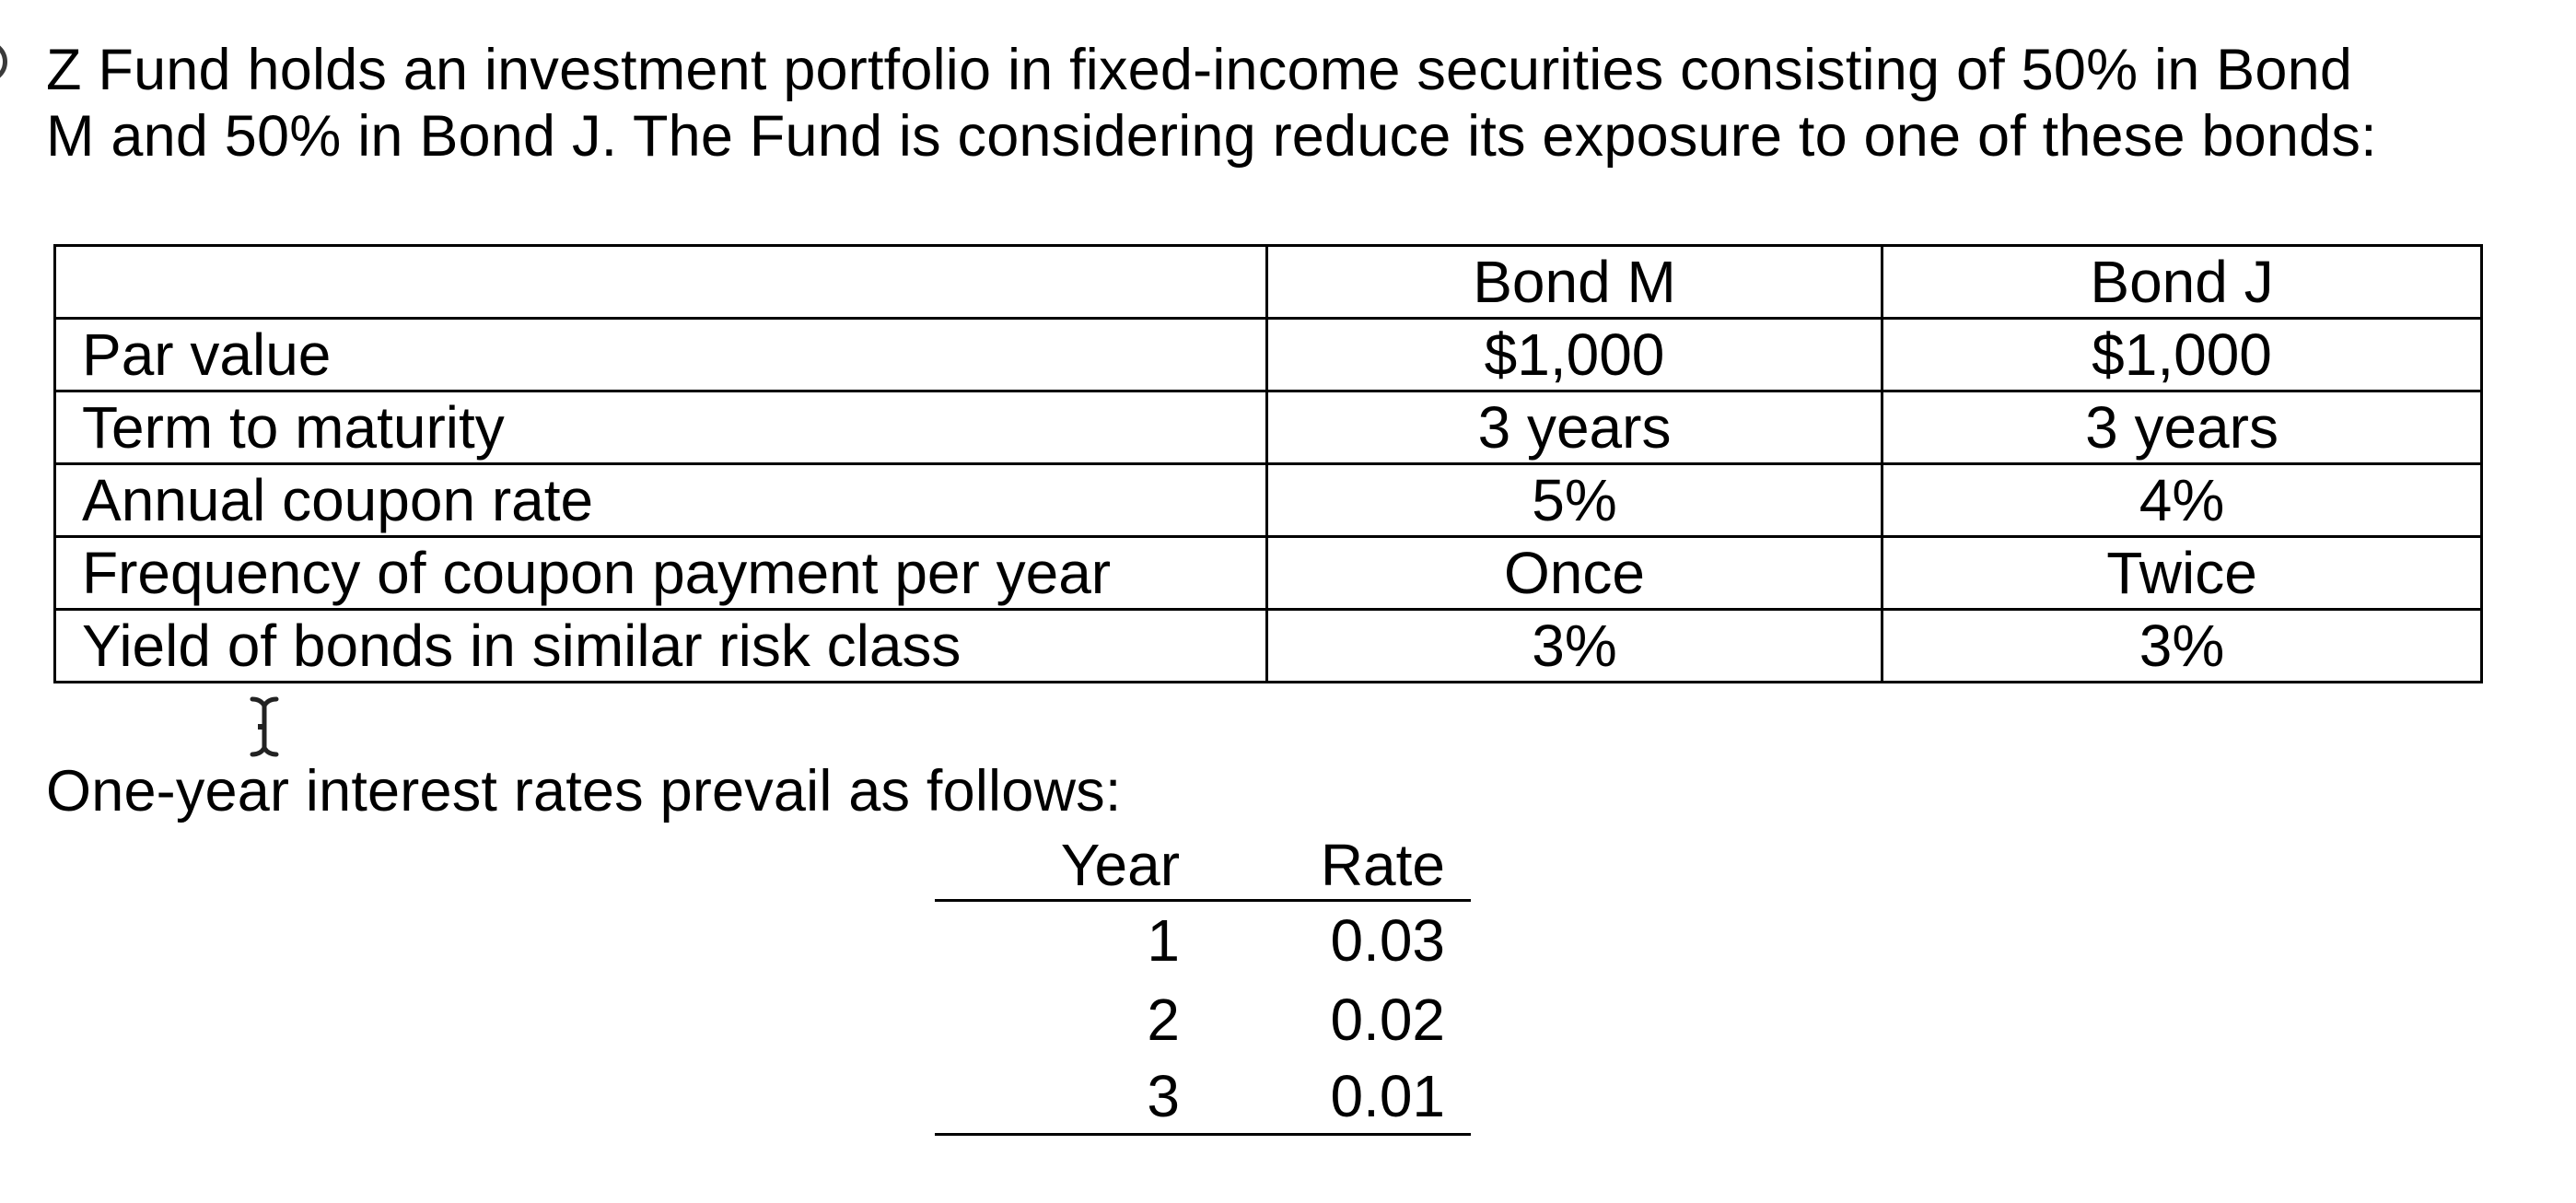  I want to click on bond-m-value: 3%, so click(1574, 645).